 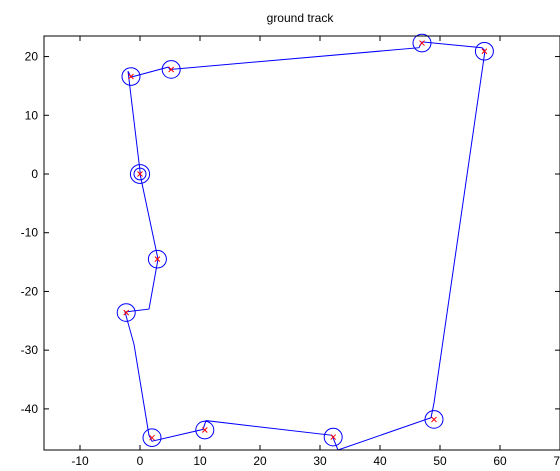 What do you see at coordinates (32, 115) in the screenshot?
I see `y-tick-label: 10` at bounding box center [32, 115].